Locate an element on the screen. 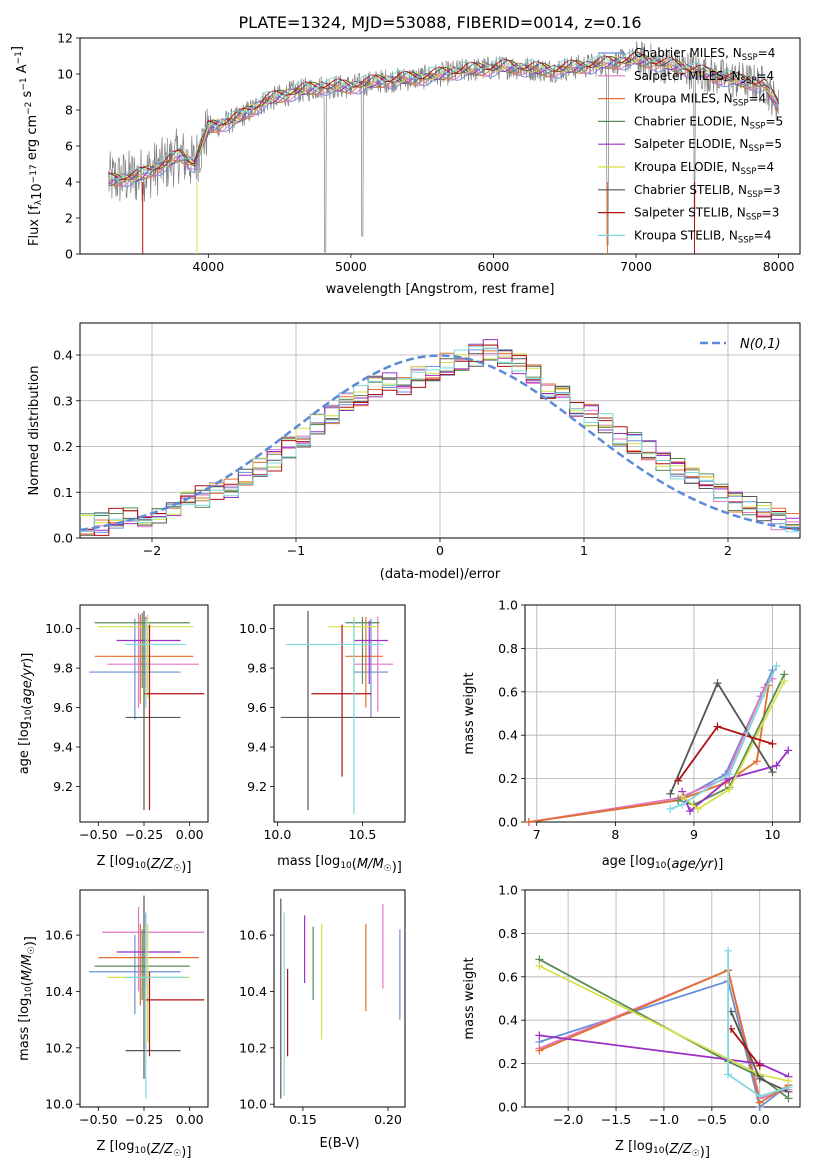  y-tick-label: 9.8 is located at coordinates (63, 668).